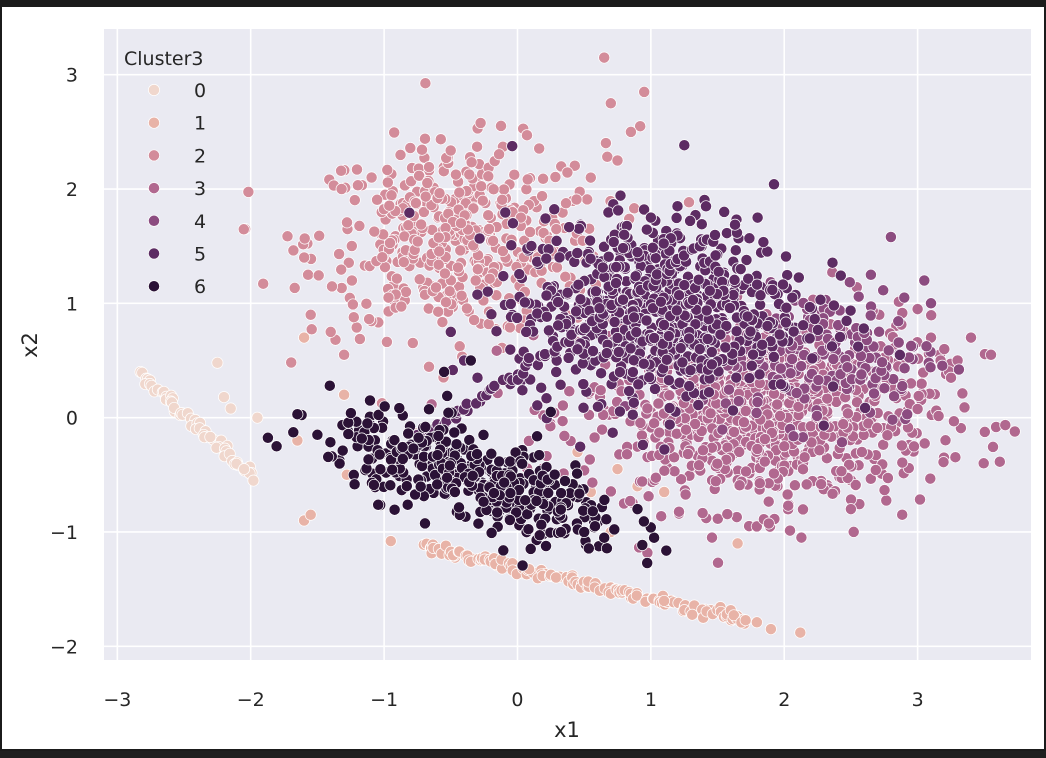  What do you see at coordinates (200, 255) in the screenshot?
I see `legend-label-5: 5` at bounding box center [200, 255].